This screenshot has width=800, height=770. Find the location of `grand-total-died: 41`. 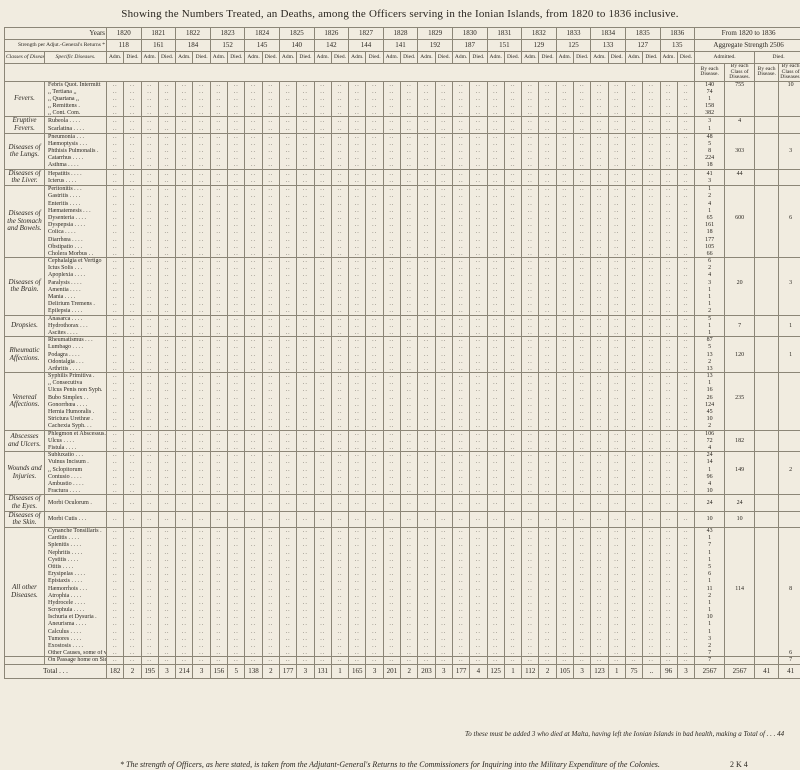

grand-total-died: 41 is located at coordinates (767, 671).